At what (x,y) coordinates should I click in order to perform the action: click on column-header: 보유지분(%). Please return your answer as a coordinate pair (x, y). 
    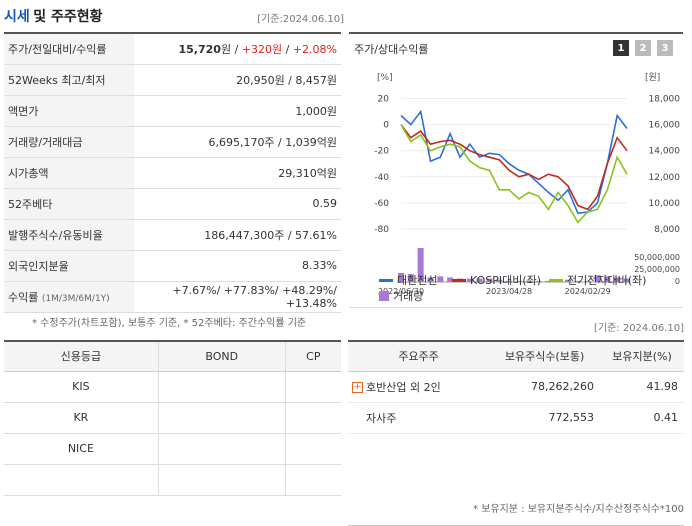
    Looking at the image, I should click on (641, 356).